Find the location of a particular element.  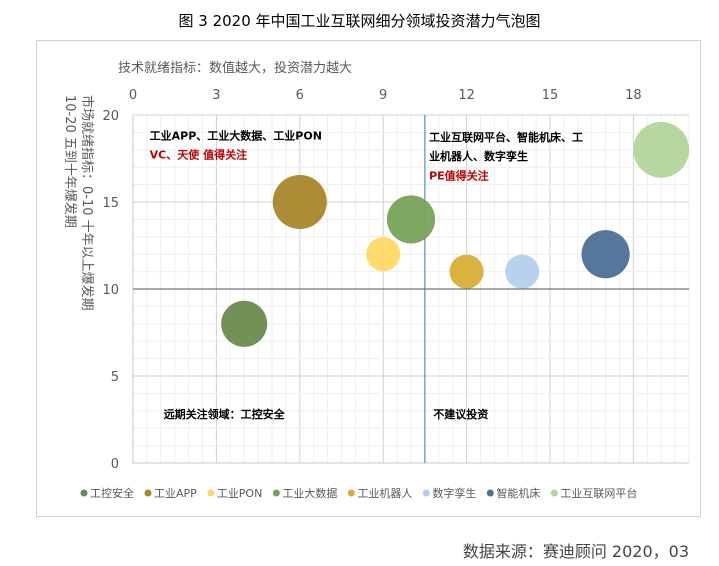

chart-title: 图 3 2020 年中国工业互联网细分领域投资潜力气泡图 is located at coordinates (359, 21).